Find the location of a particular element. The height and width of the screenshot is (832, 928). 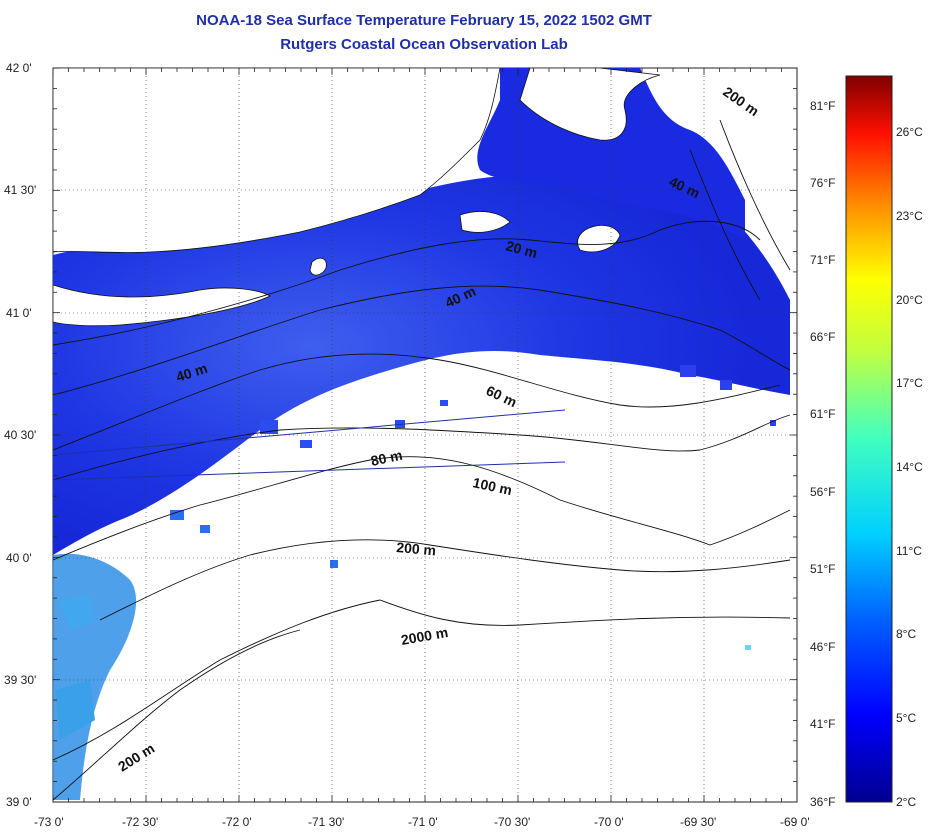

fahrenheit-label: 81°F is located at coordinates (822, 106).